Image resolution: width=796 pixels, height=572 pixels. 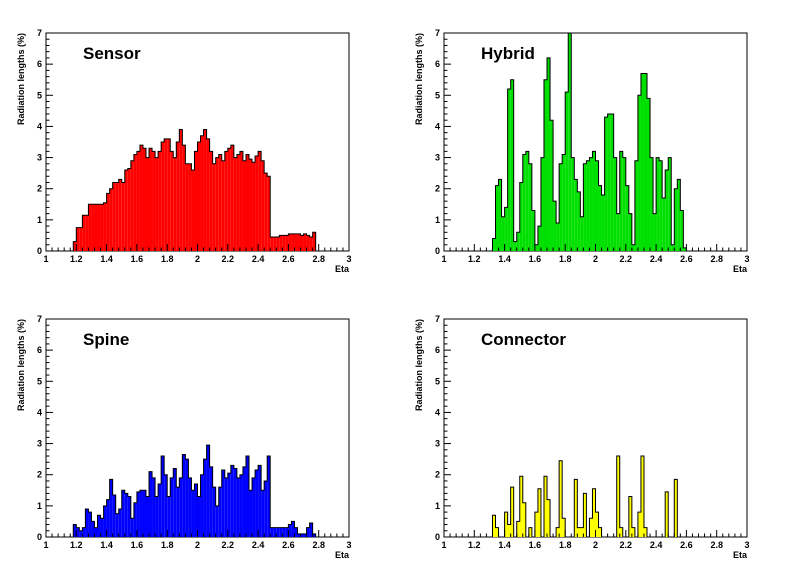 I want to click on x-tick-label: 1.6, so click(x=535, y=545).